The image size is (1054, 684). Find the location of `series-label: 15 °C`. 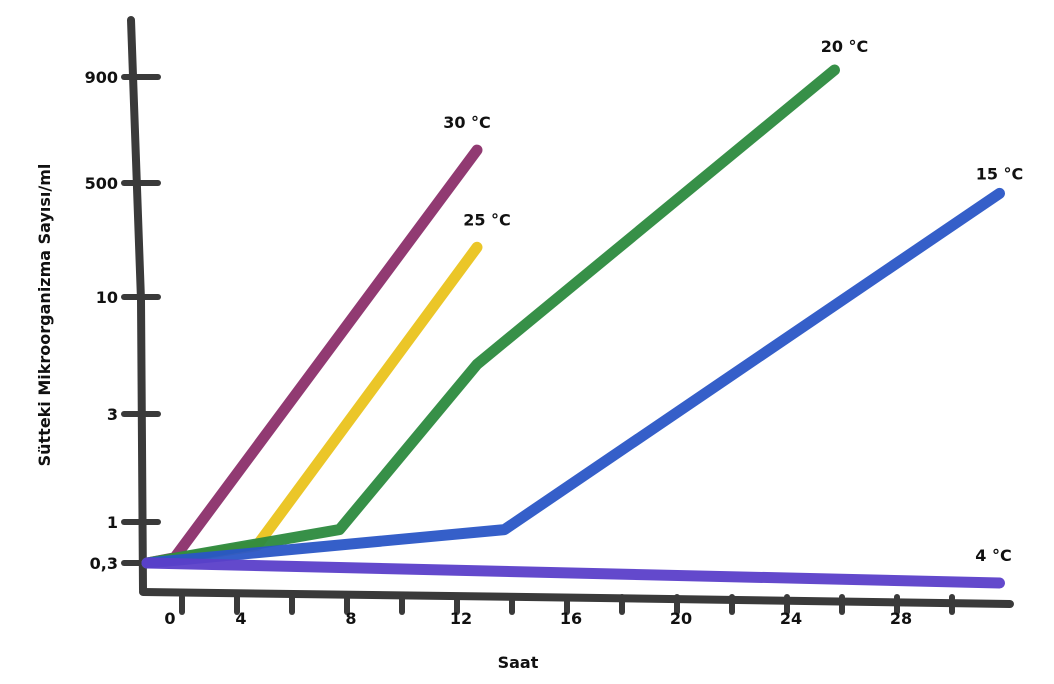

series-label: 15 °C is located at coordinates (1000, 173).